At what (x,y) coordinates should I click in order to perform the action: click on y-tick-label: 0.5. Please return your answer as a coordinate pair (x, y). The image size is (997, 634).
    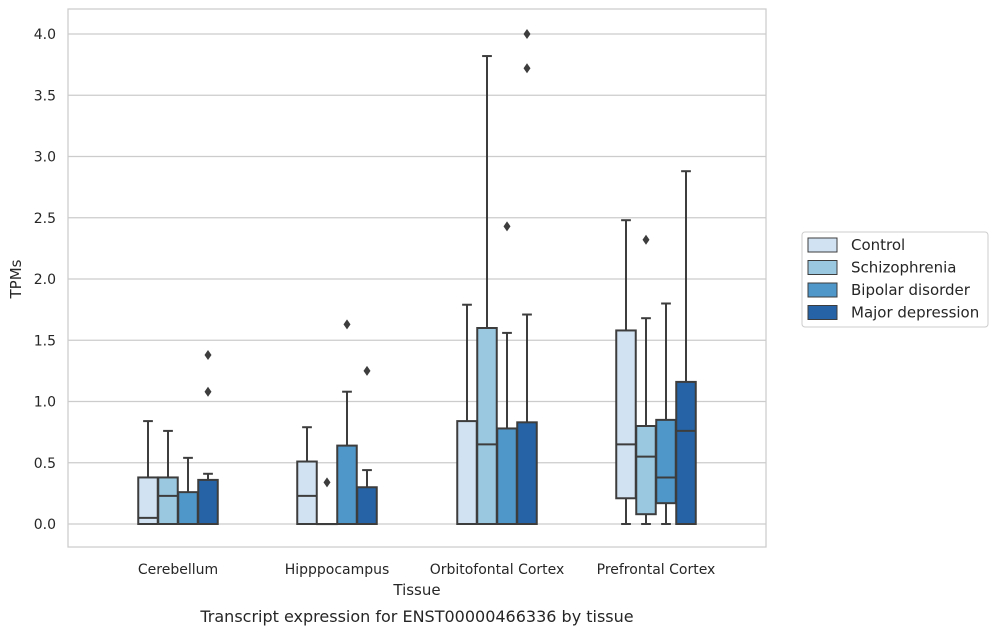
    Looking at the image, I should click on (45, 464).